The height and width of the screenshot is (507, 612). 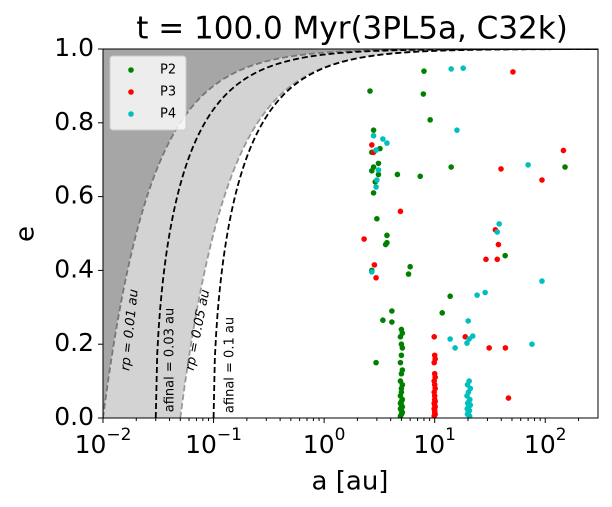 I want to click on x-tick-label: 10¹, so click(x=434, y=442).